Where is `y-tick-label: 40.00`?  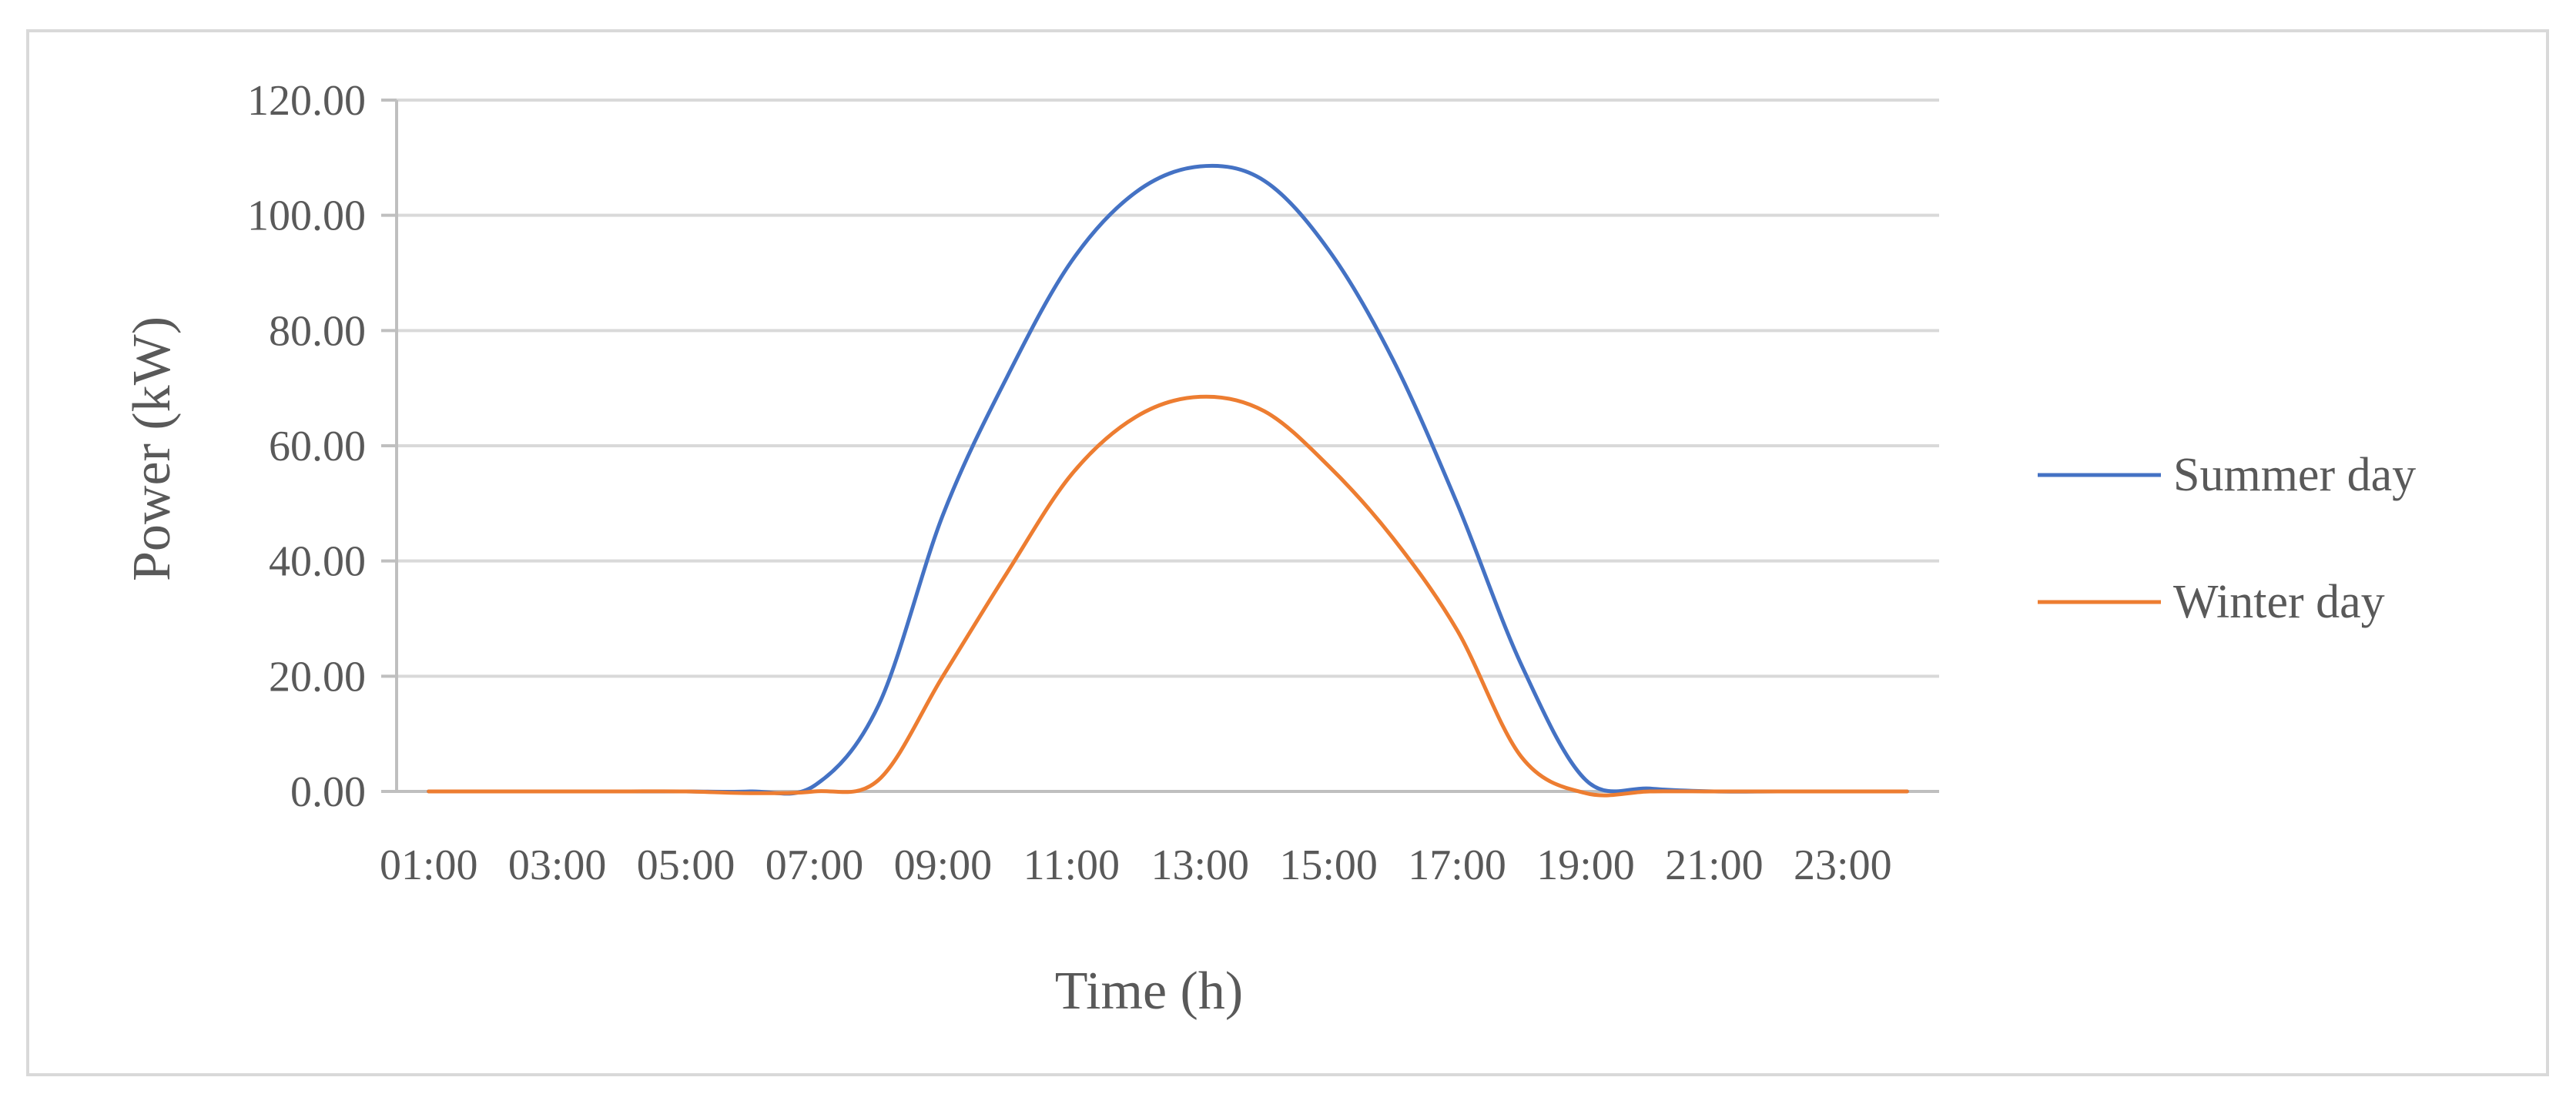
y-tick-label: 40.00 is located at coordinates (317, 562).